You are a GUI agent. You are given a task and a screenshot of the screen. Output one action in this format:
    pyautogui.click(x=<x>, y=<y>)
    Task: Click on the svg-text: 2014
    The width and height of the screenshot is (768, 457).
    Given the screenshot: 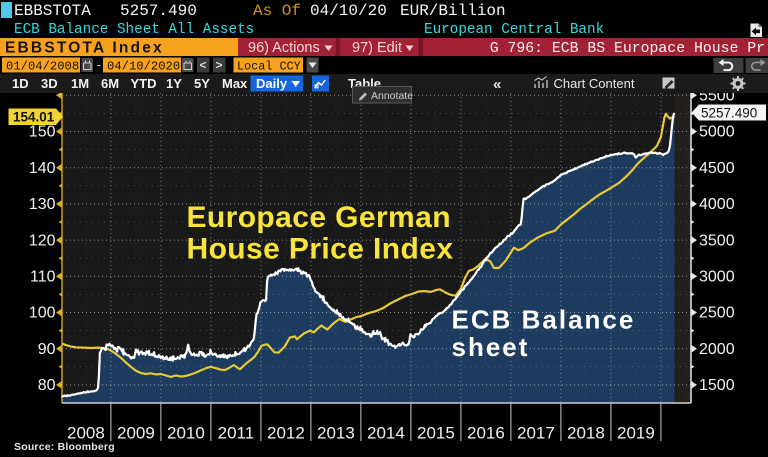 What is the action you would take?
    pyautogui.click(x=386, y=433)
    